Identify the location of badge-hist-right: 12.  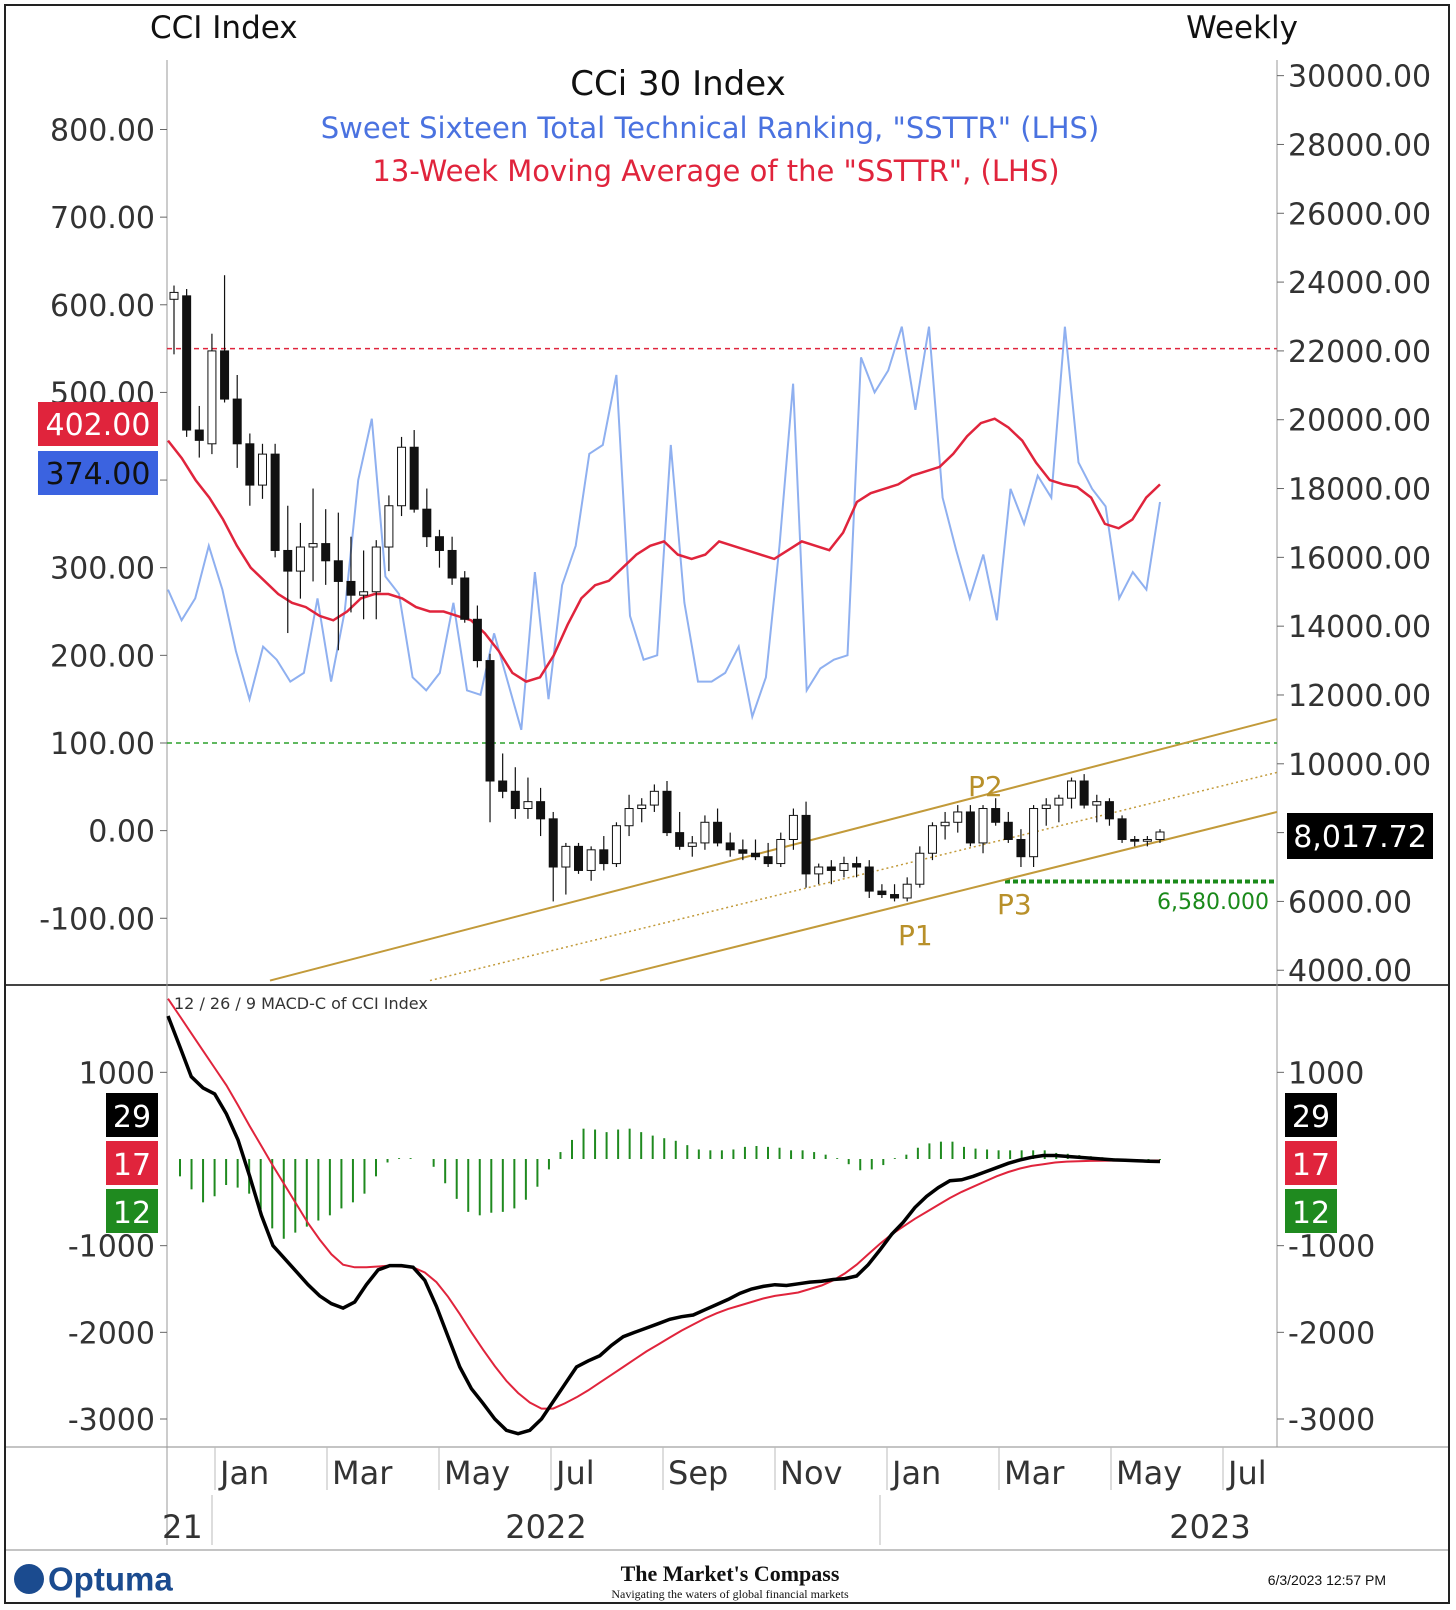
(1311, 1213).